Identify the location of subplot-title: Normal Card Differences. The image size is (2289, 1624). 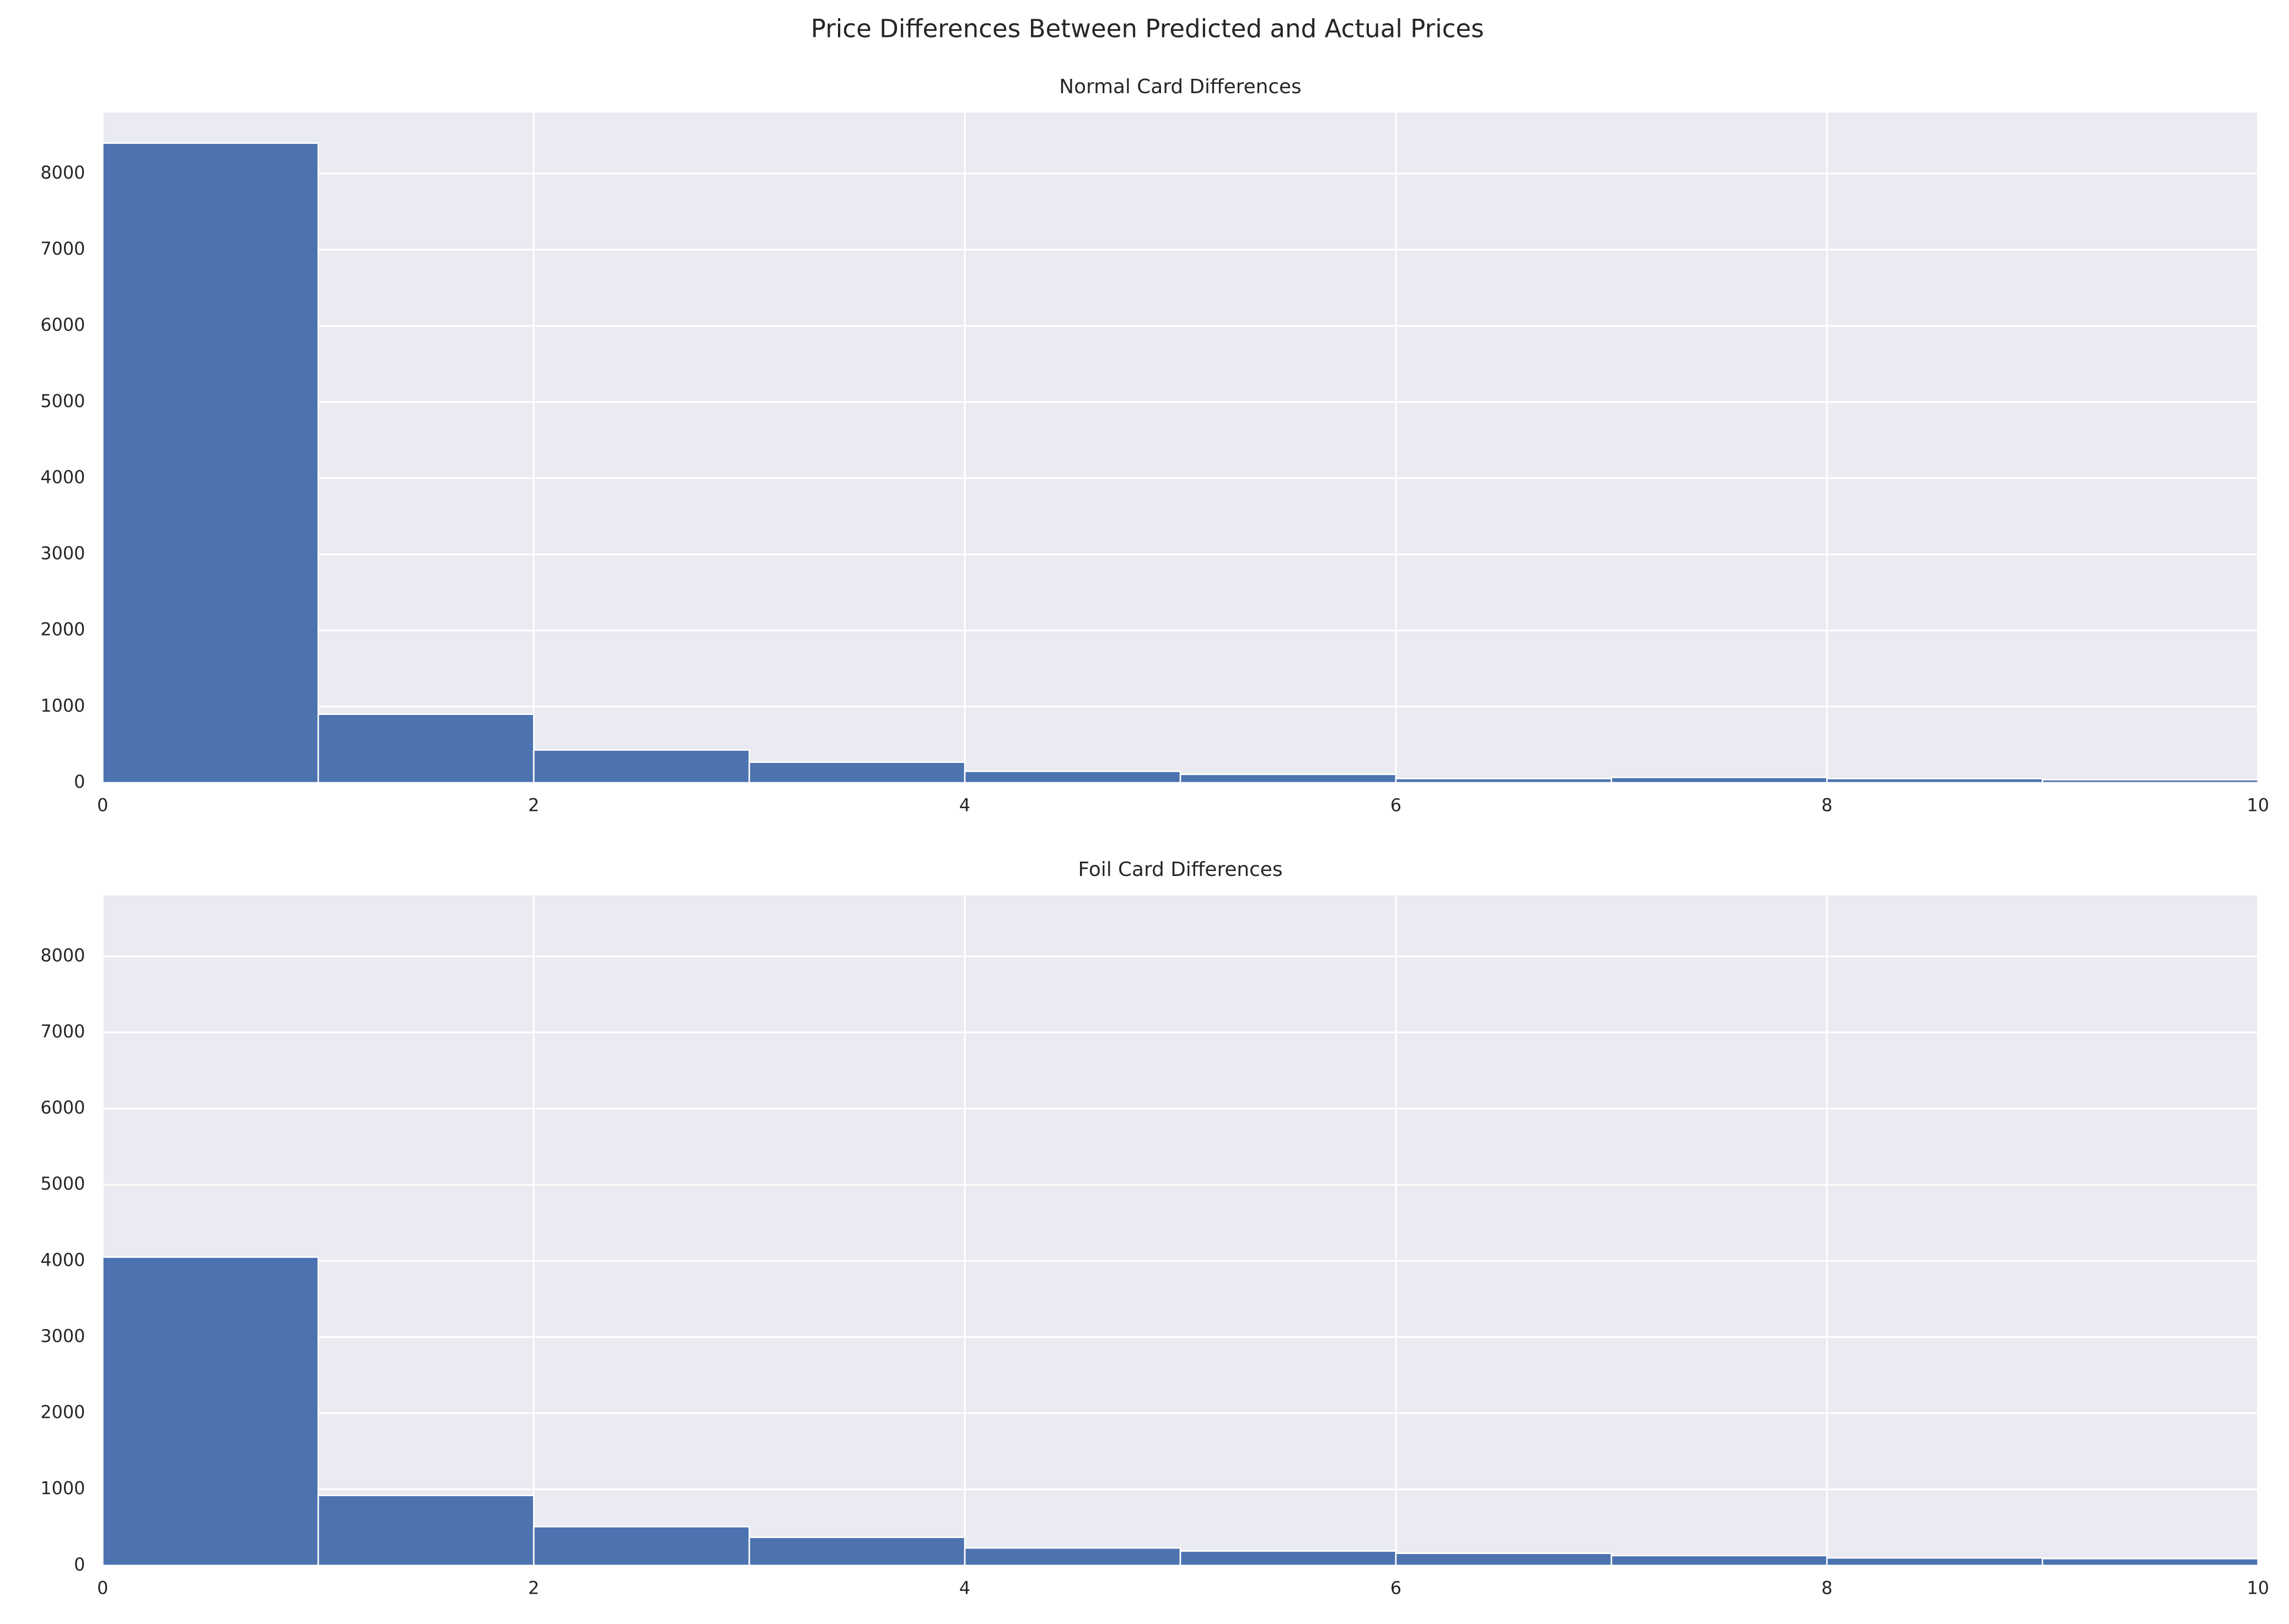
(1180, 87).